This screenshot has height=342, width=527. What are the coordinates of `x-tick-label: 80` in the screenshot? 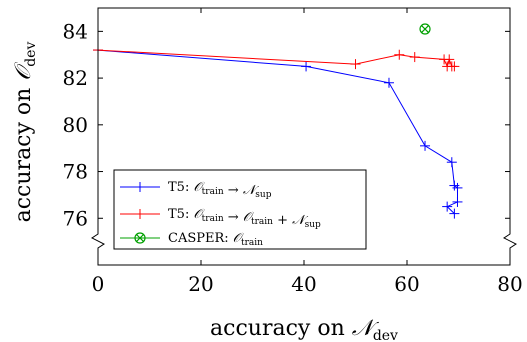 It's located at (509, 284).